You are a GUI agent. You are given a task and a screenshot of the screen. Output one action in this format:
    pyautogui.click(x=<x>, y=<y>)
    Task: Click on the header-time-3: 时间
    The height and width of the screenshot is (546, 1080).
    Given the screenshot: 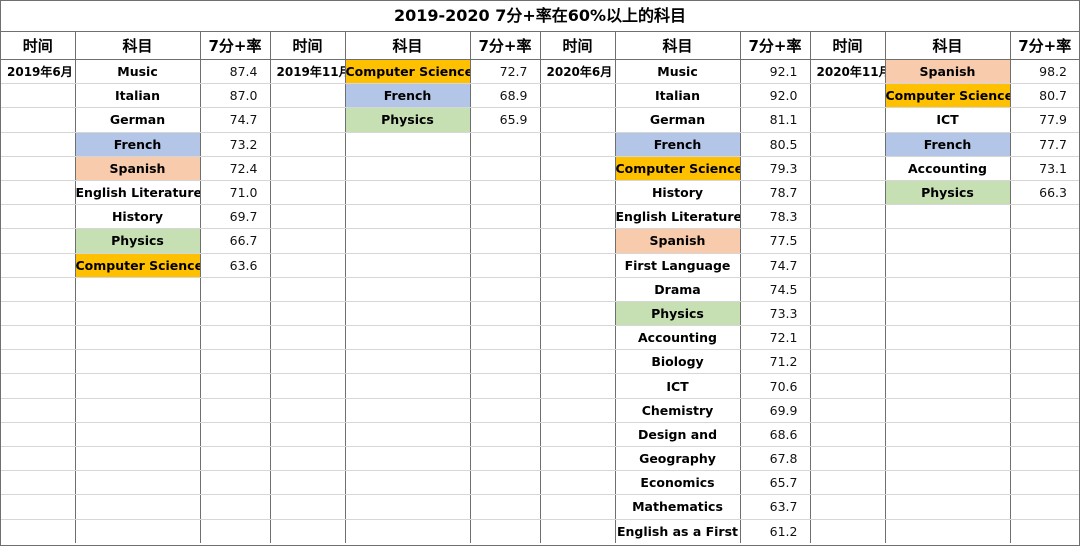 What is the action you would take?
    pyautogui.click(x=578, y=46)
    